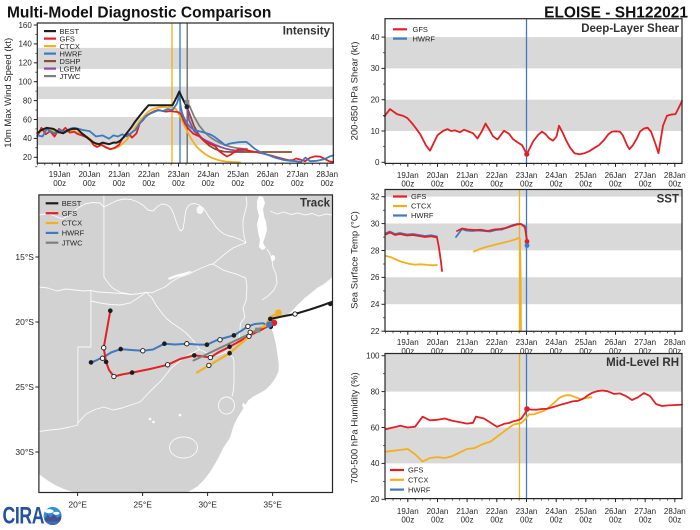 The image size is (700, 530). Describe the element at coordinates (315, 204) in the screenshot. I see `svg-text: Track` at that location.